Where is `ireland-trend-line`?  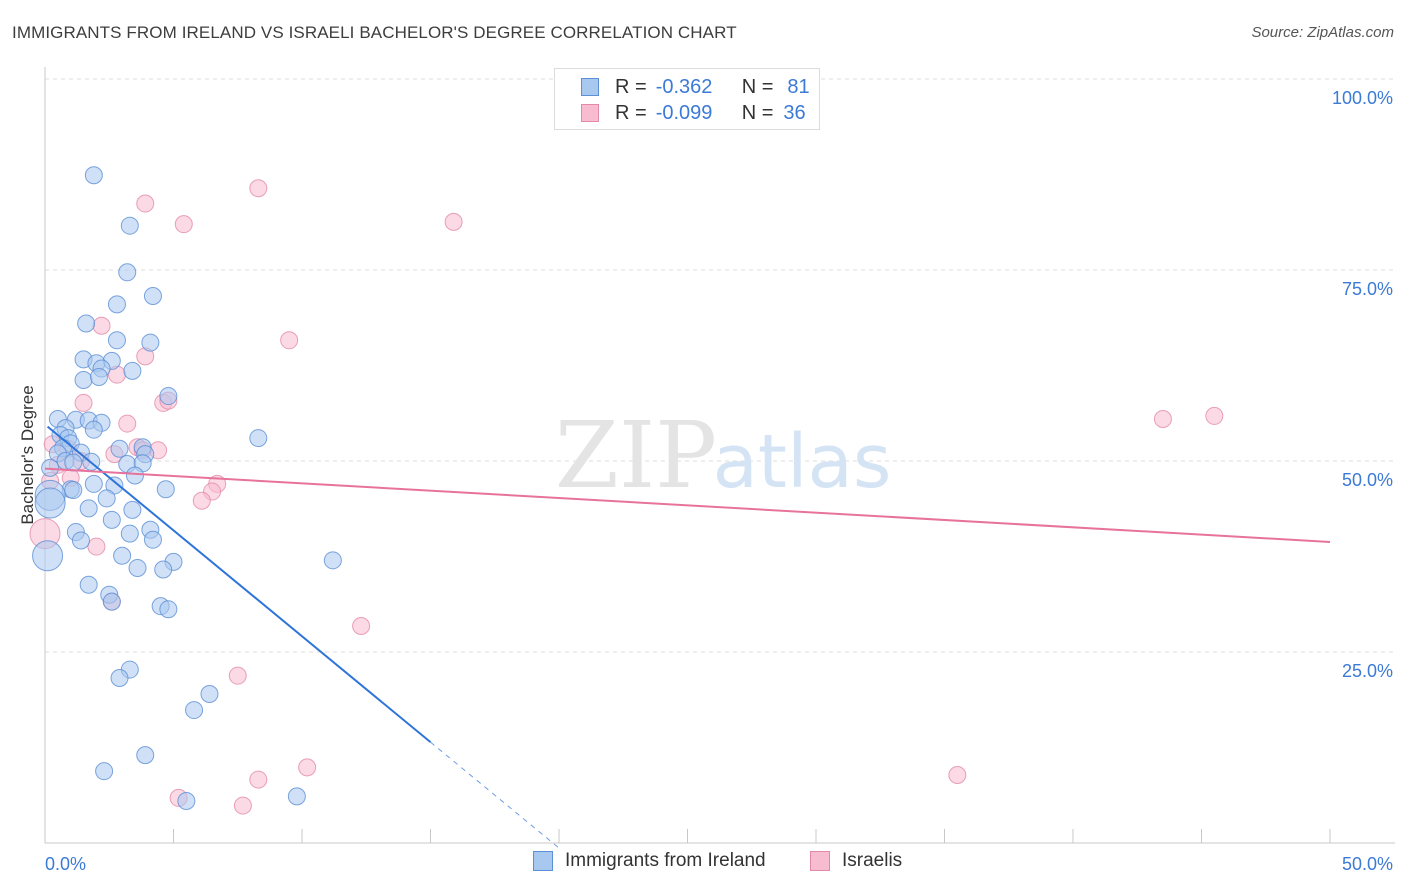 ireland-trend-line is located at coordinates (239, 584).